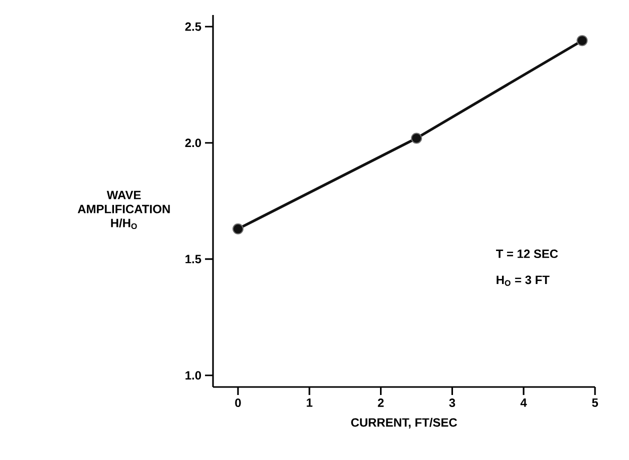 The height and width of the screenshot is (460, 629). I want to click on x-tick-label: 0, so click(238, 403).